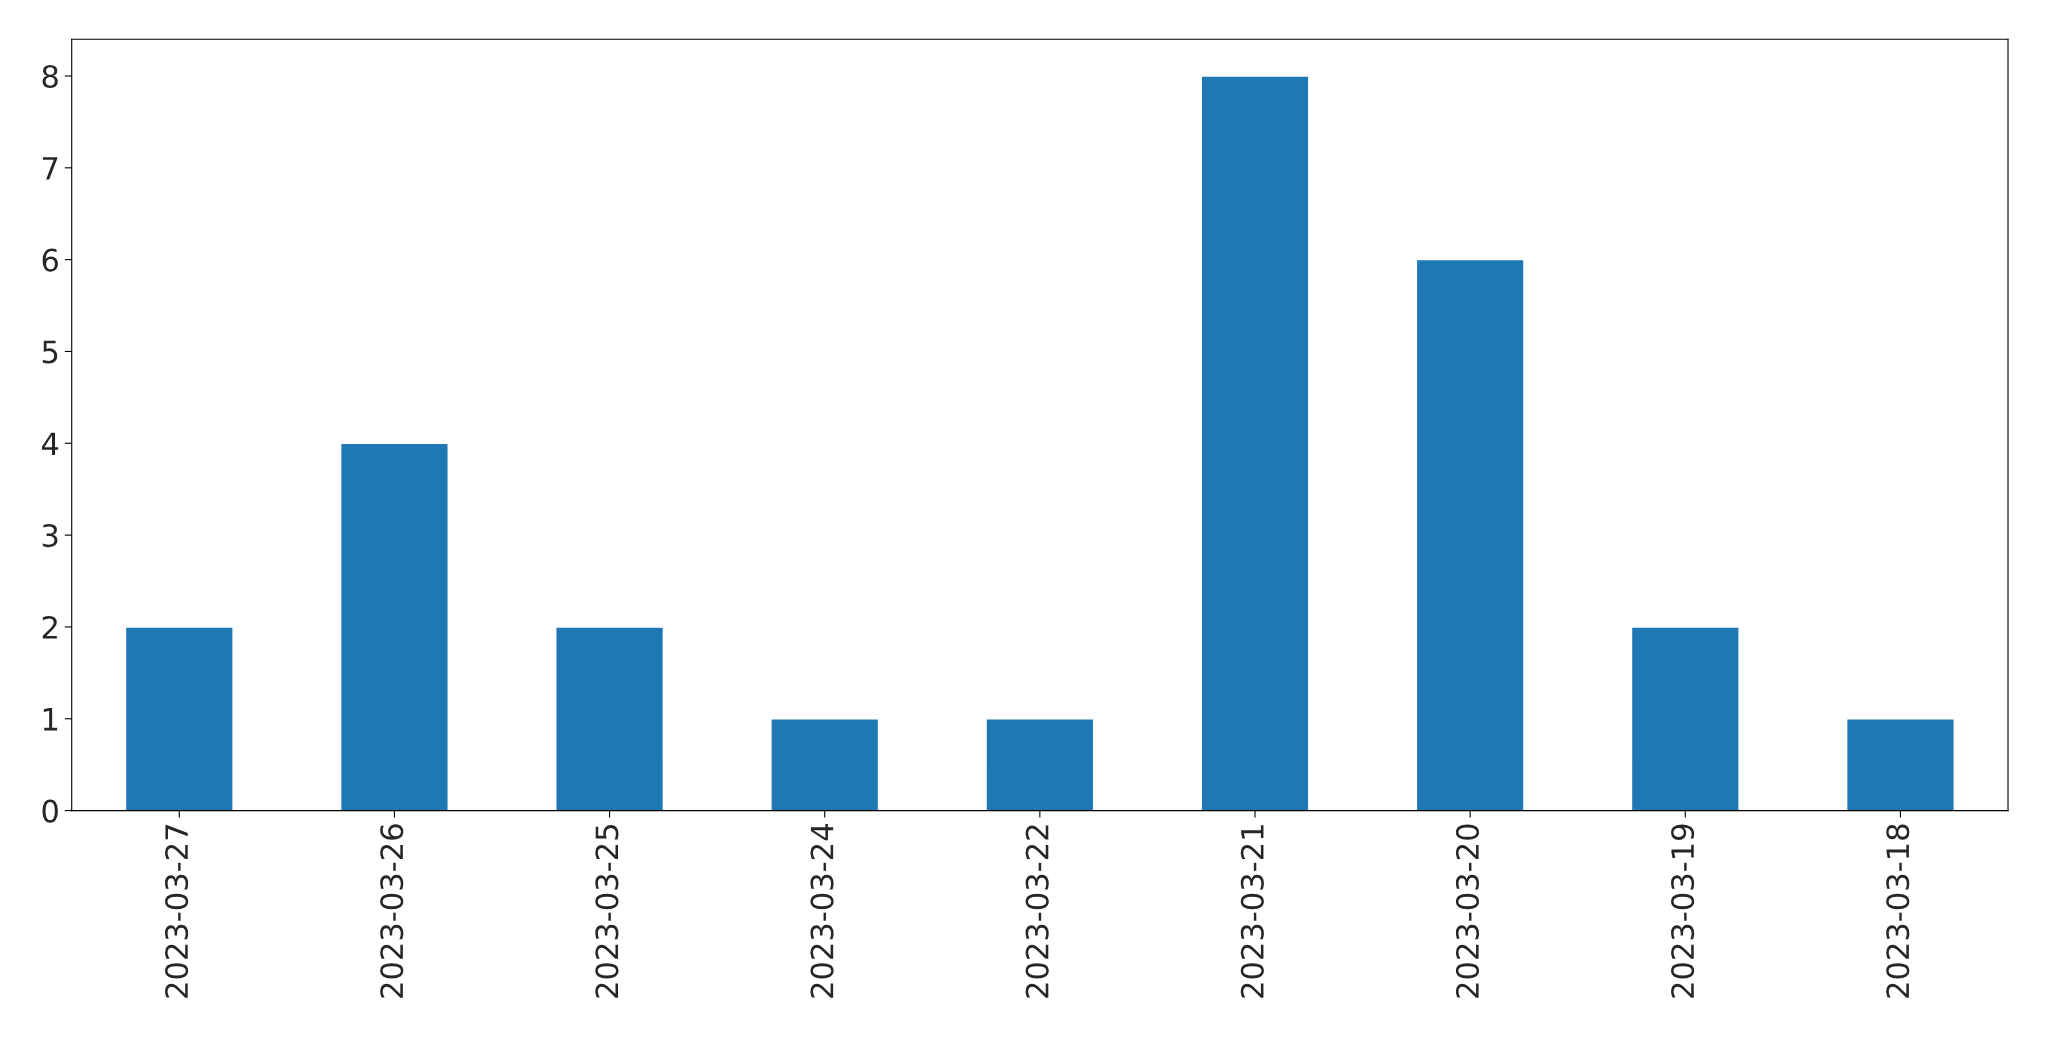  Describe the element at coordinates (49, 627) in the screenshot. I see `y-tick-label: 2` at that location.